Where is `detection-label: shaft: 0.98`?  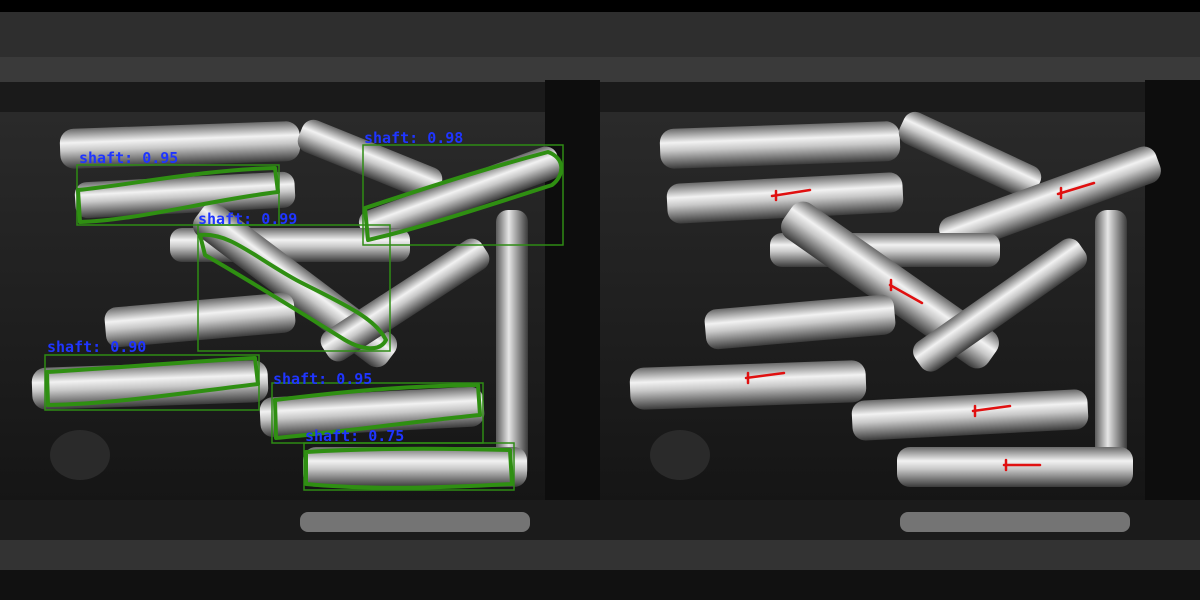 detection-label: shaft: 0.98 is located at coordinates (413, 138).